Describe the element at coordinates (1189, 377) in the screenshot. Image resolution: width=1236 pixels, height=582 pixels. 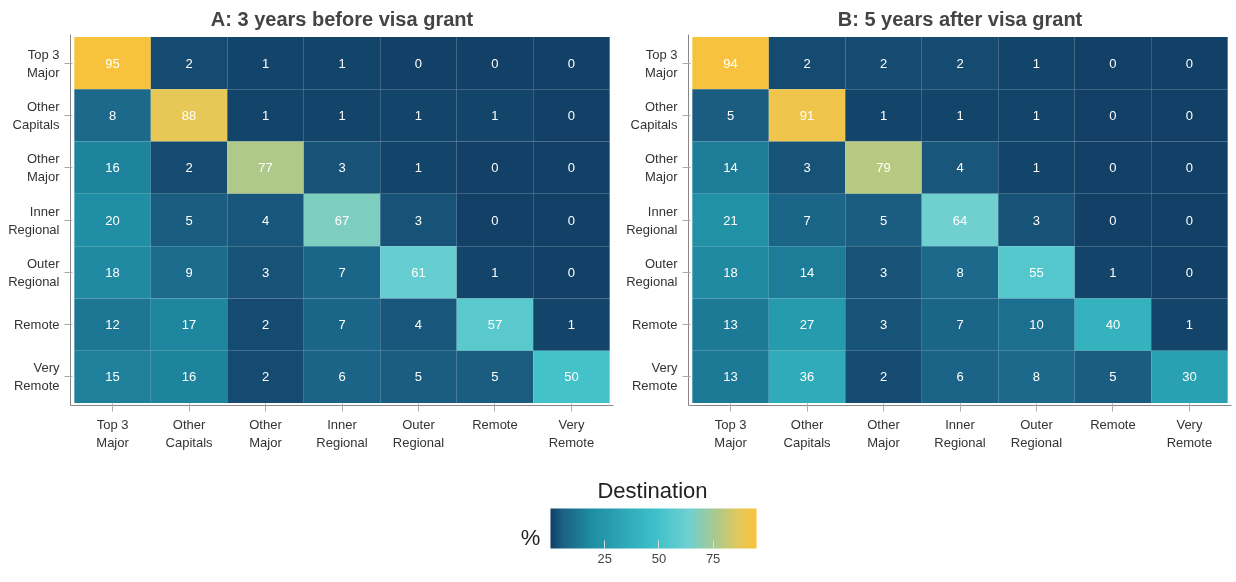
I see `data-label: 30` at that location.